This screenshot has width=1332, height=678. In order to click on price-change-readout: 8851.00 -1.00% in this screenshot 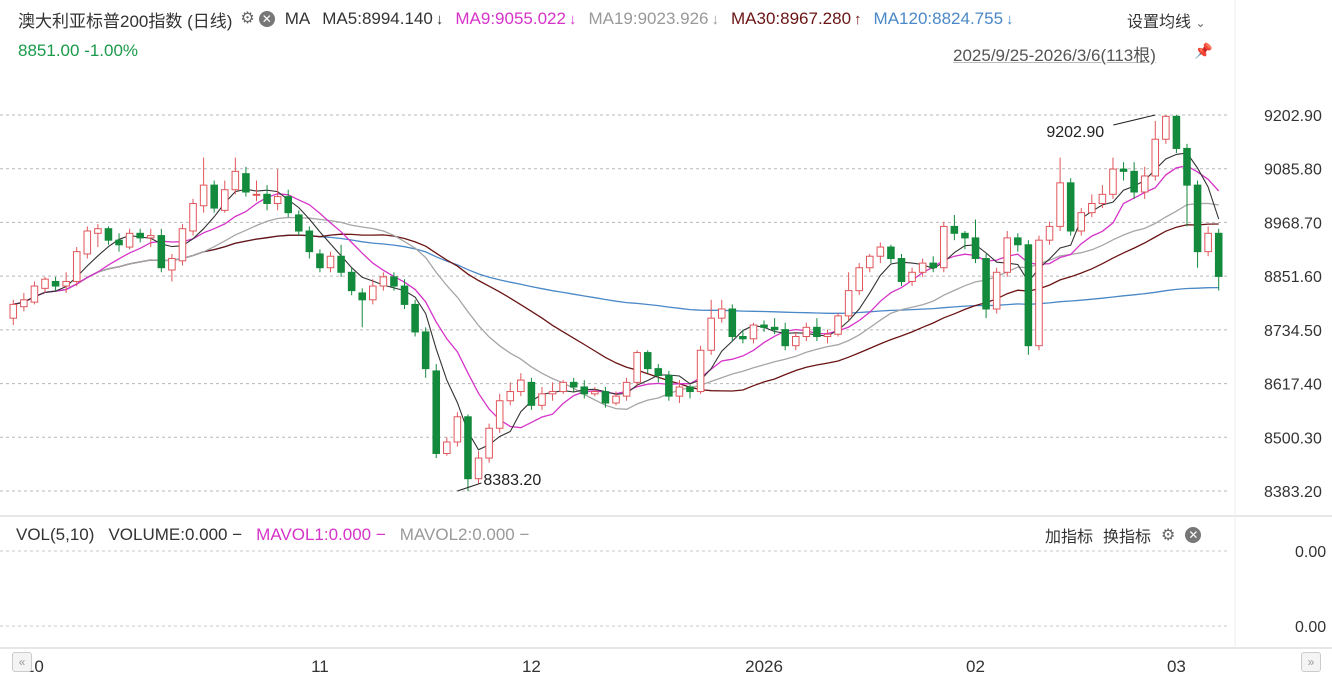, I will do `click(78, 50)`.